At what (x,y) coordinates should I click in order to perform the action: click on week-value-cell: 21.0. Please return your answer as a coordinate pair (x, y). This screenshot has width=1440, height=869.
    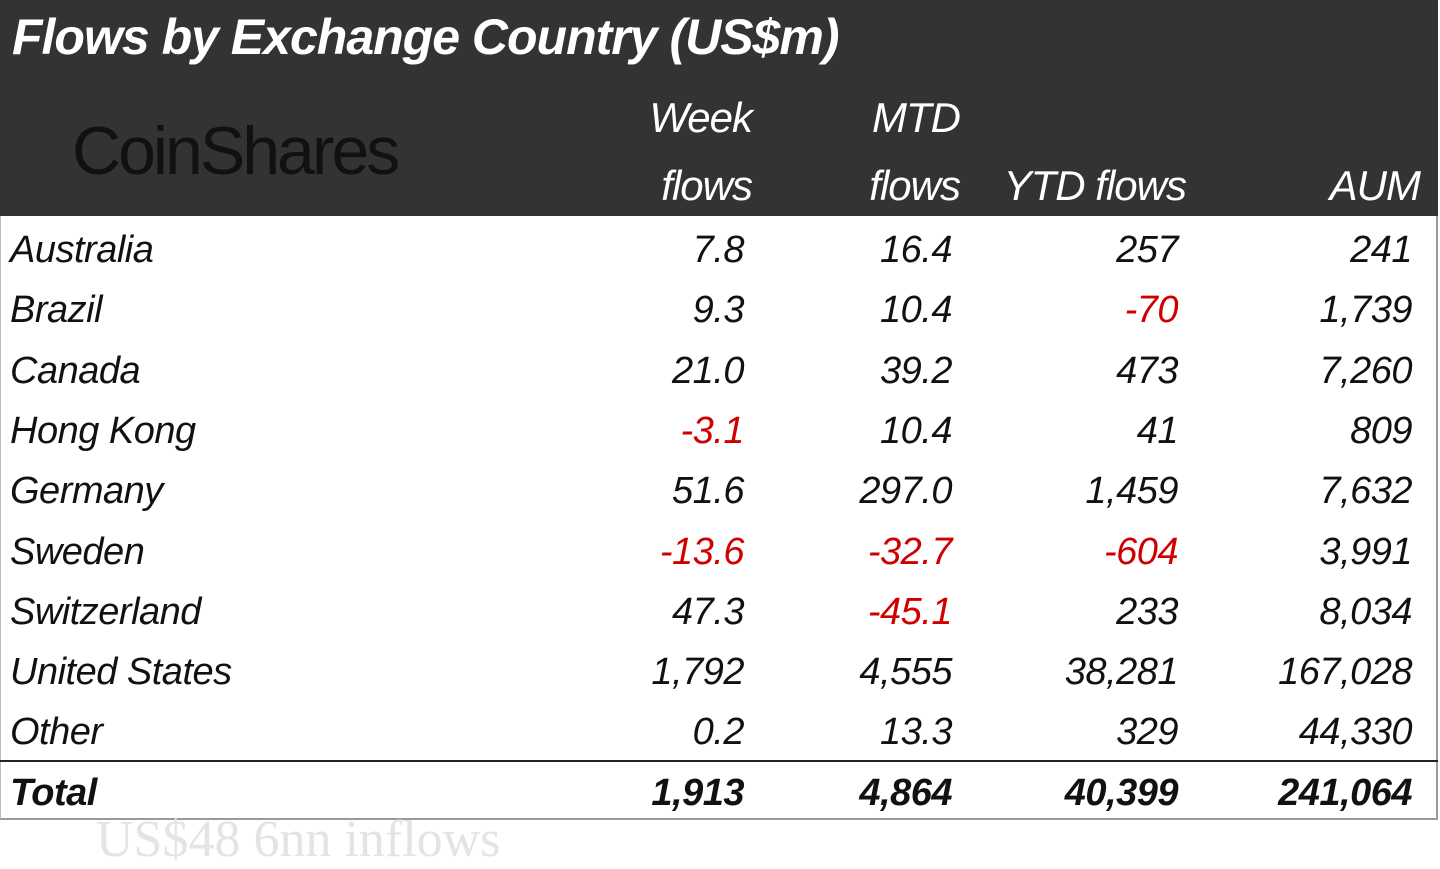
    Looking at the image, I should click on (708, 370).